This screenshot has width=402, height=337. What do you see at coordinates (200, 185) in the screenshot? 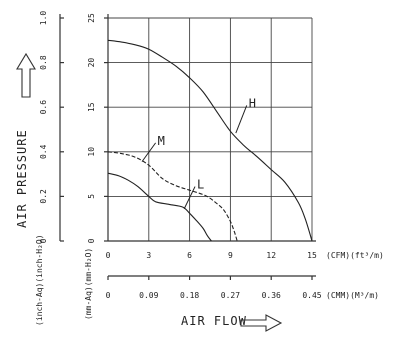
I see `series-label-l: L` at bounding box center [200, 185].